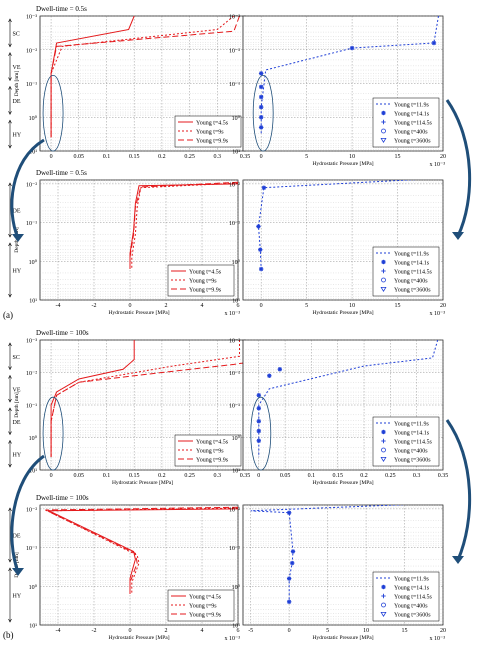  What do you see at coordinates (234, 407) in the screenshot?
I see `y-tick-label: 10⁻¹` at bounding box center [234, 407].